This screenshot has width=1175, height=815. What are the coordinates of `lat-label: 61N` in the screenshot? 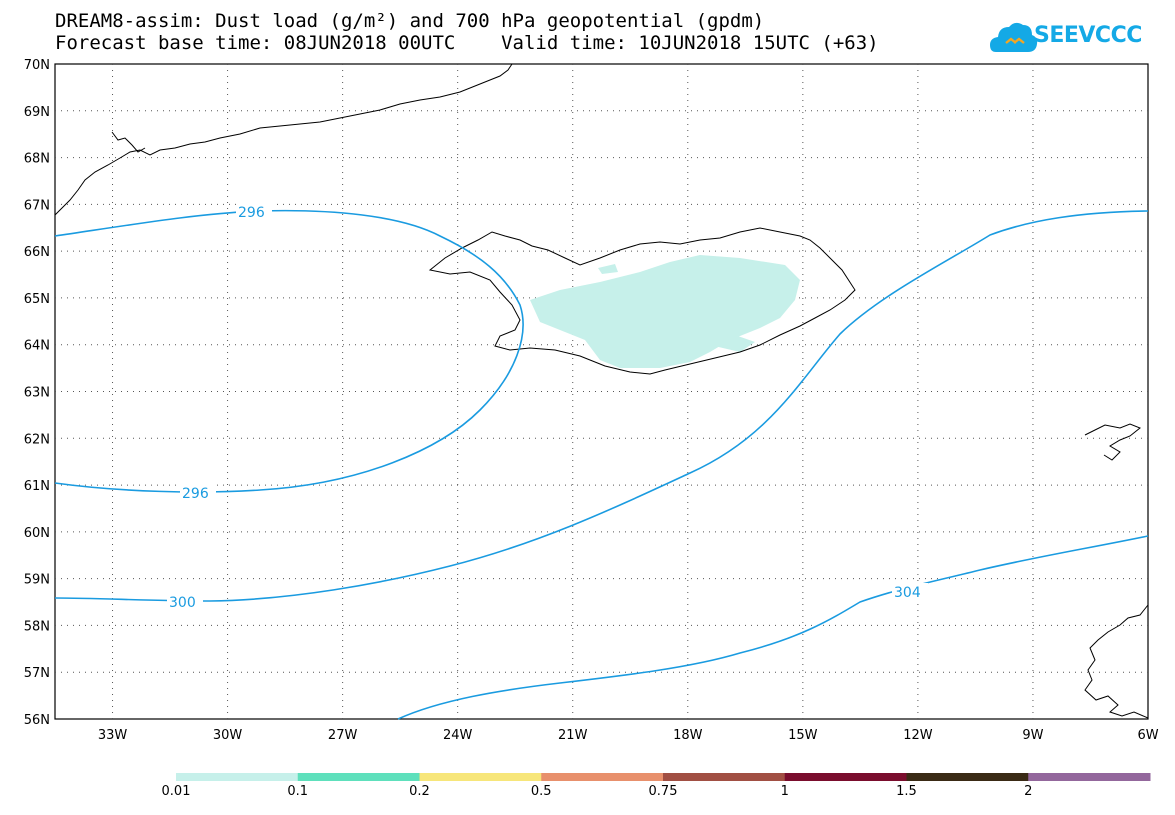 It's located at (37, 486).